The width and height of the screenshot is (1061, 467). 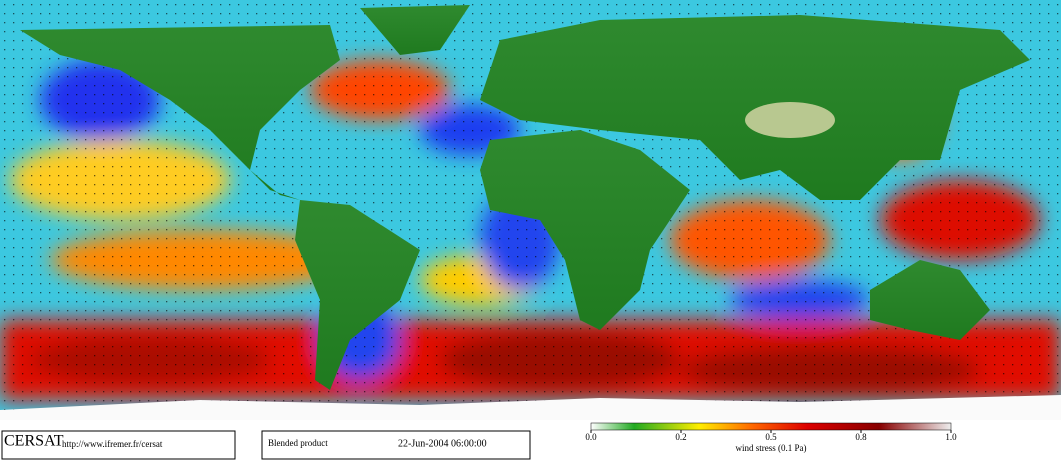 What do you see at coordinates (298, 443) in the screenshot?
I see `product: Blended product` at bounding box center [298, 443].